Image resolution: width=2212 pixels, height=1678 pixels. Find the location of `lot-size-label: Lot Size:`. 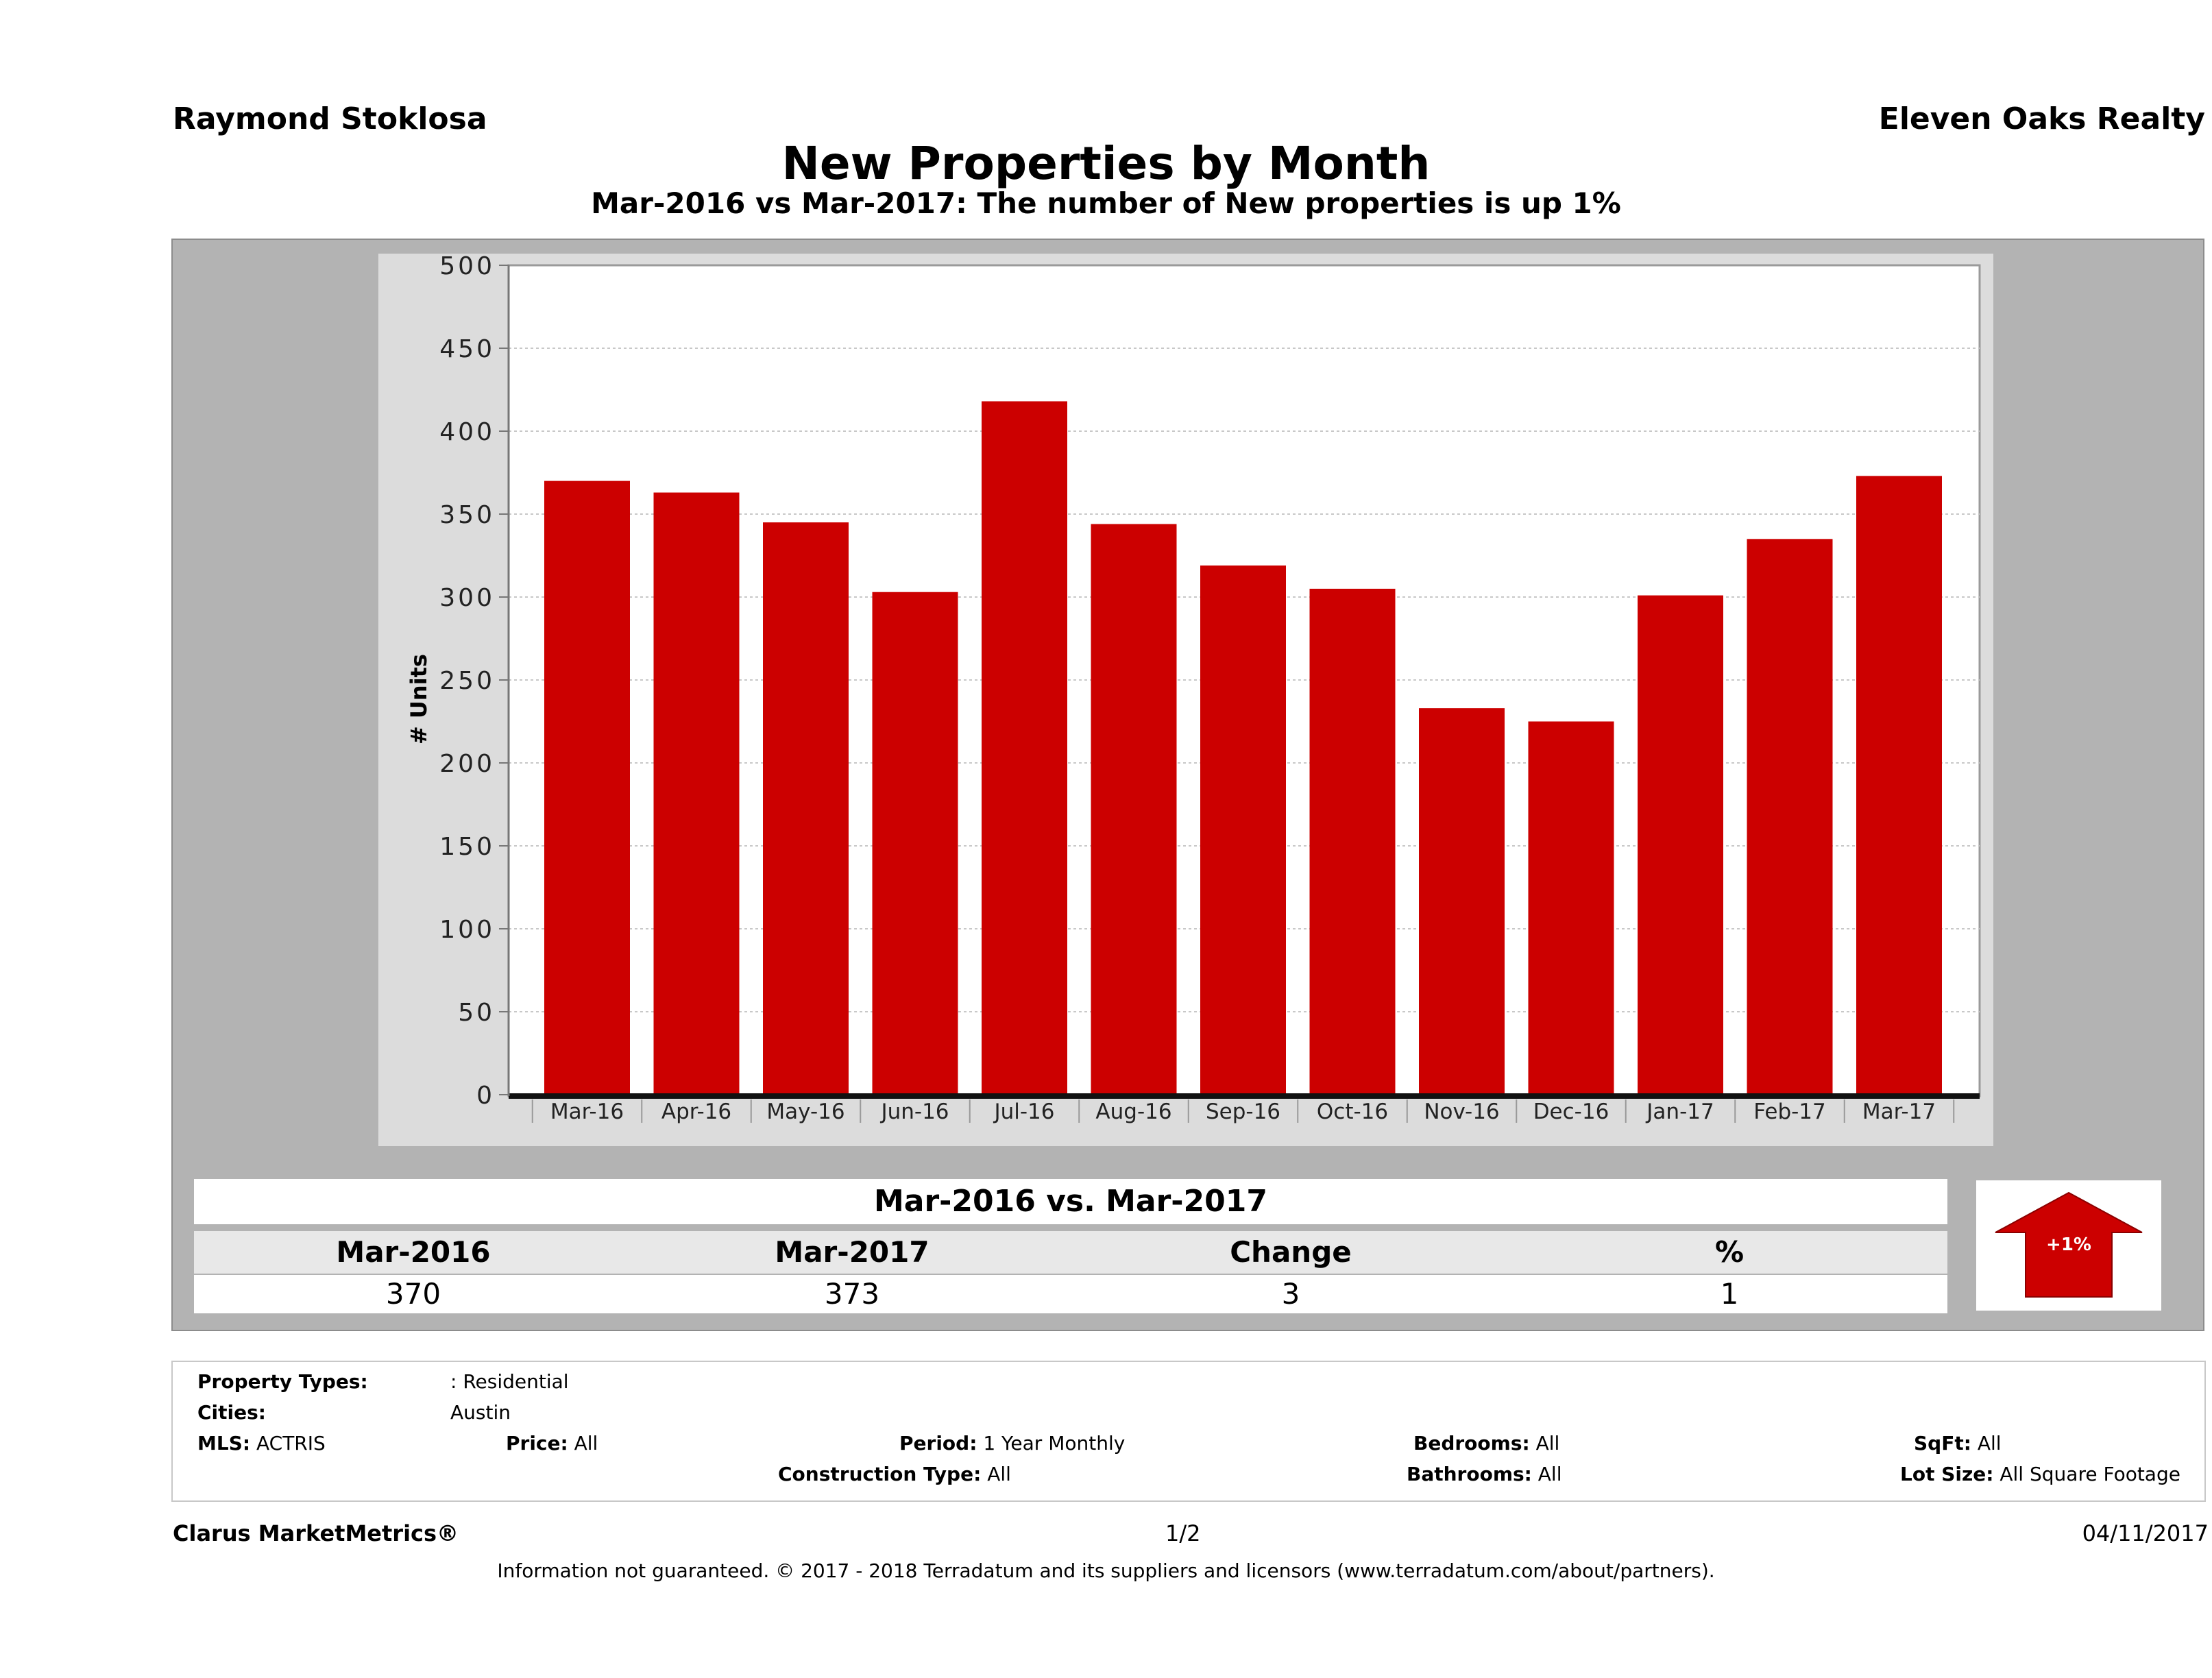

lot-size-label: Lot Size: is located at coordinates (1947, 1474).